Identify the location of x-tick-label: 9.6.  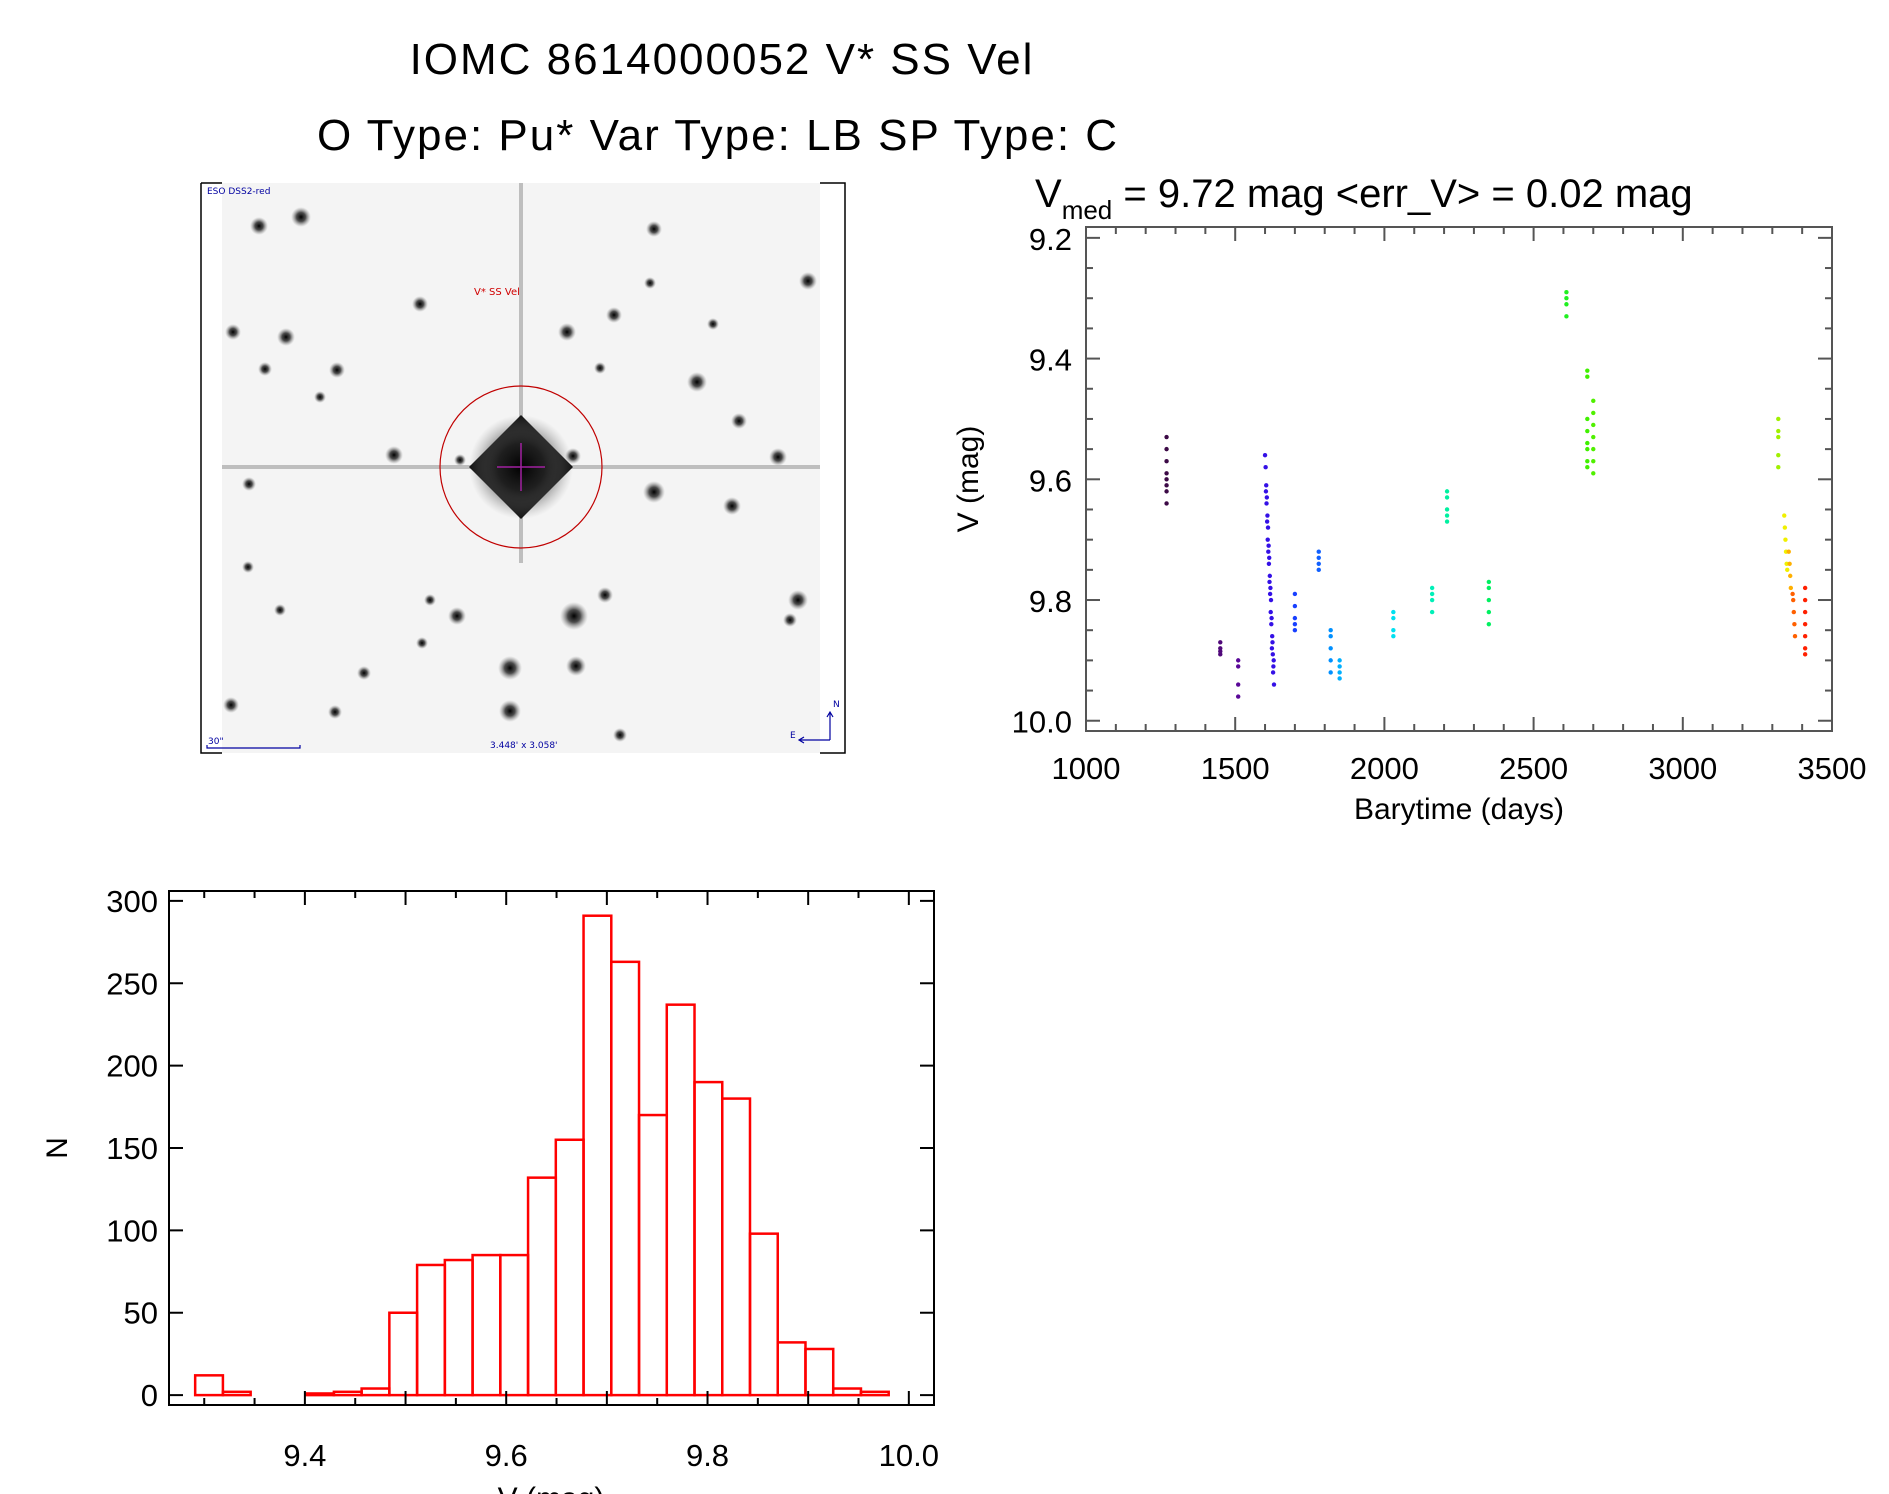
(506, 1455).